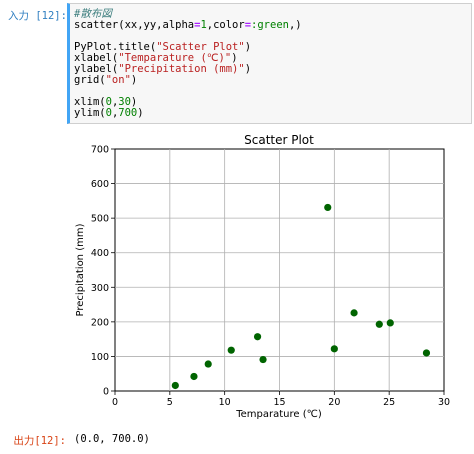 This screenshot has height=454, width=474. Describe the element at coordinates (203, 25) in the screenshot. I see `code-token: 1` at that location.